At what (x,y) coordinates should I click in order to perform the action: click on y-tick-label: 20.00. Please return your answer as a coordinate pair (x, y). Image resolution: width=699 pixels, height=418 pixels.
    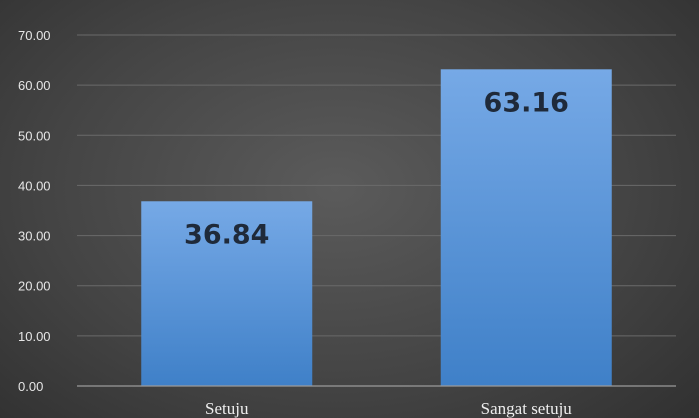
    Looking at the image, I should click on (34, 286).